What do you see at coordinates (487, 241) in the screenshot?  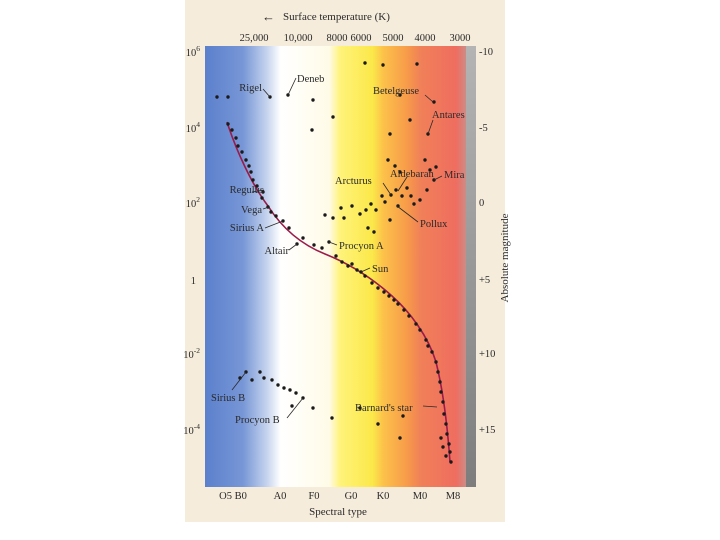 I see `magnitude-tick-labels: -10 -5 0 +5 +10 +15` at bounding box center [487, 241].